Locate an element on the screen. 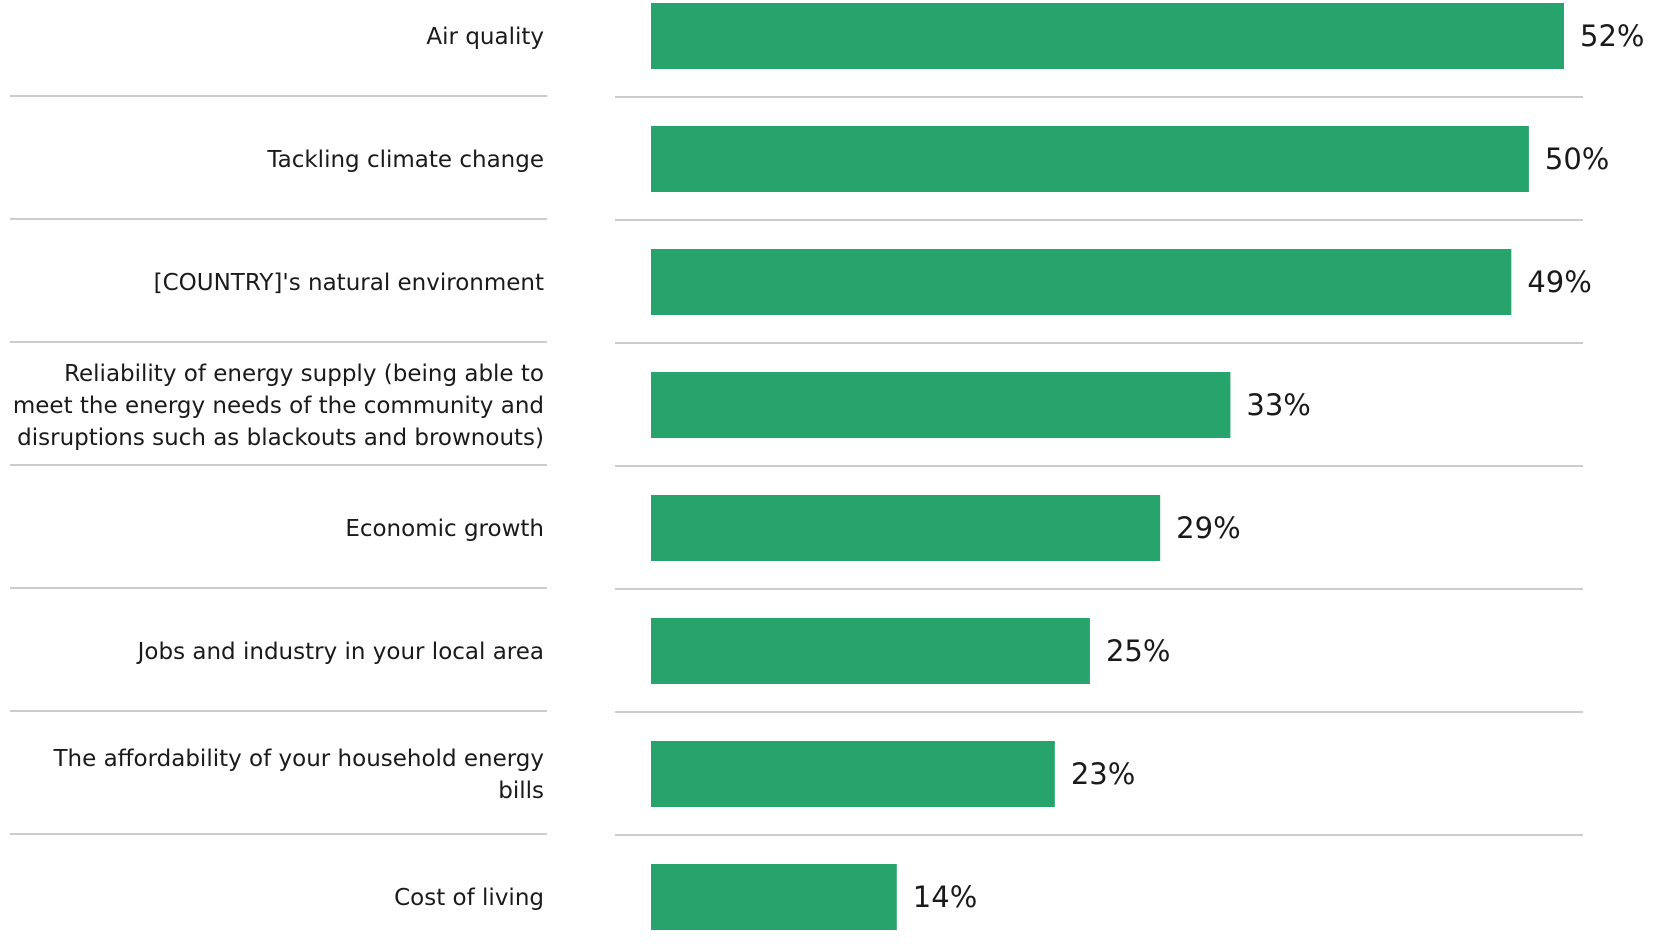 The width and height of the screenshot is (1655, 950). category-label-line: [COUNTRY]'s natural environment is located at coordinates (349, 283).